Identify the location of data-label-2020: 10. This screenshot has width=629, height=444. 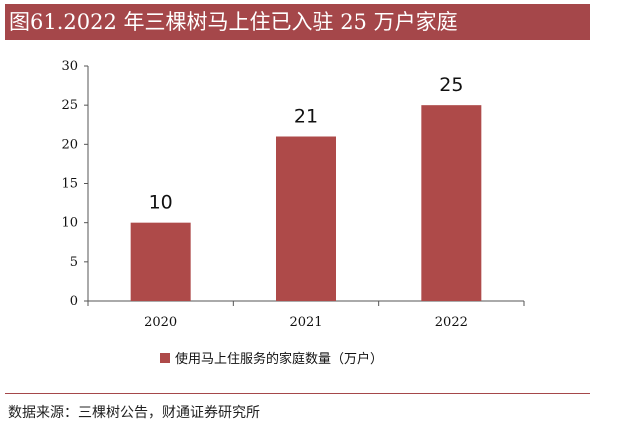
(161, 203).